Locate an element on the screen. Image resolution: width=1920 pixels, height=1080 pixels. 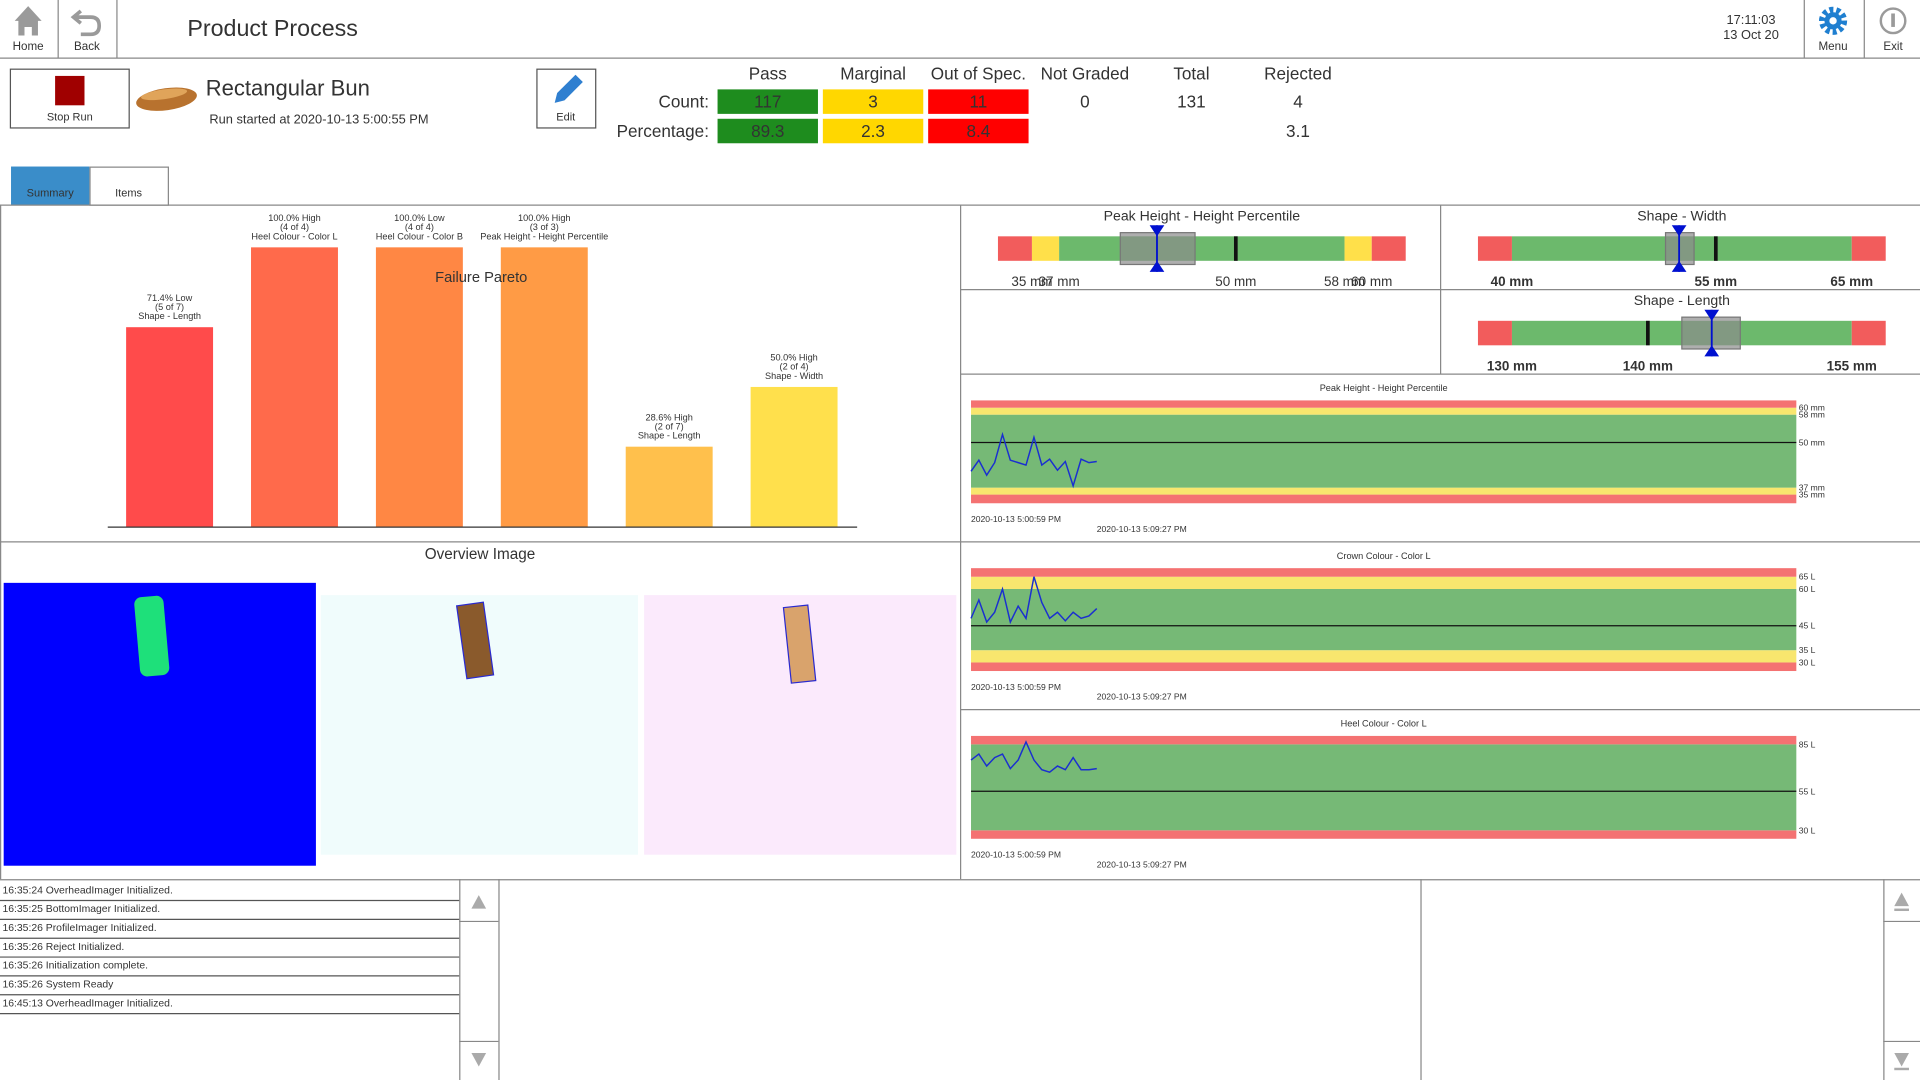
back-icon is located at coordinates (86, 23).